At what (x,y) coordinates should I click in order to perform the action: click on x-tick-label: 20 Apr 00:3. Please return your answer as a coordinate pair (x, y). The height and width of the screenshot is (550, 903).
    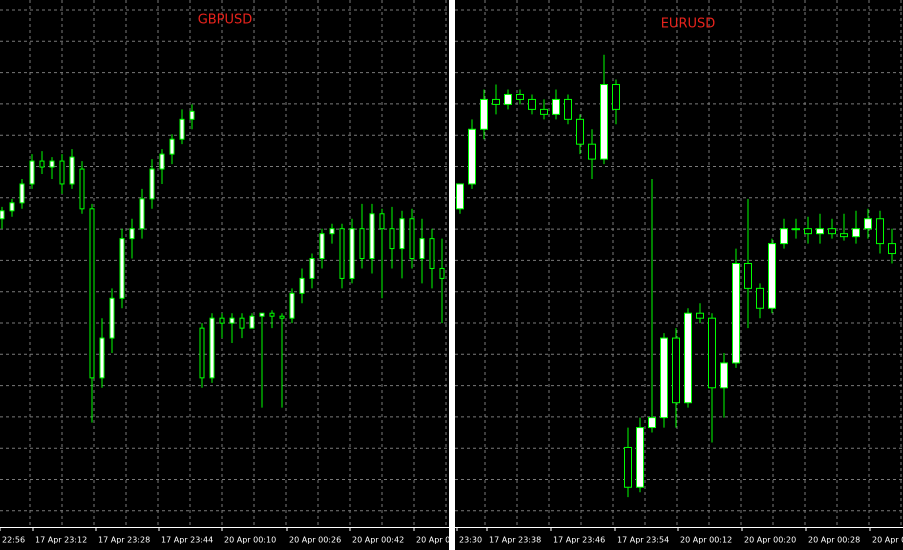
    Looking at the image, I should click on (887, 540).